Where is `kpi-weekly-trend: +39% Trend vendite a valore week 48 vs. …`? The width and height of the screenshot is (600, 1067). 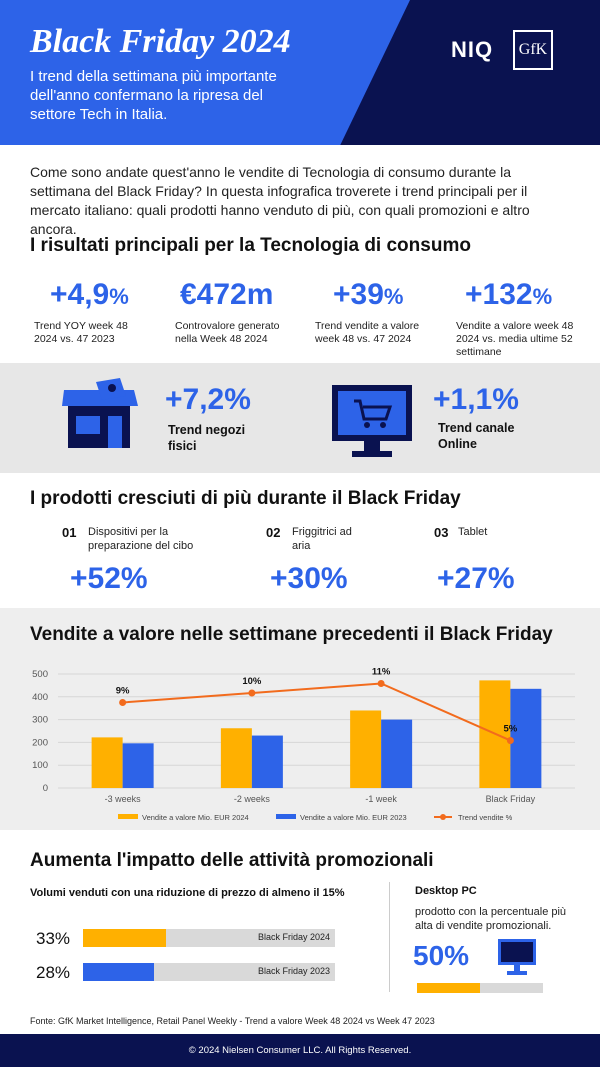 kpi-weekly-trend: +39% Trend vendite a valore week 48 vs. … is located at coordinates (394, 312).